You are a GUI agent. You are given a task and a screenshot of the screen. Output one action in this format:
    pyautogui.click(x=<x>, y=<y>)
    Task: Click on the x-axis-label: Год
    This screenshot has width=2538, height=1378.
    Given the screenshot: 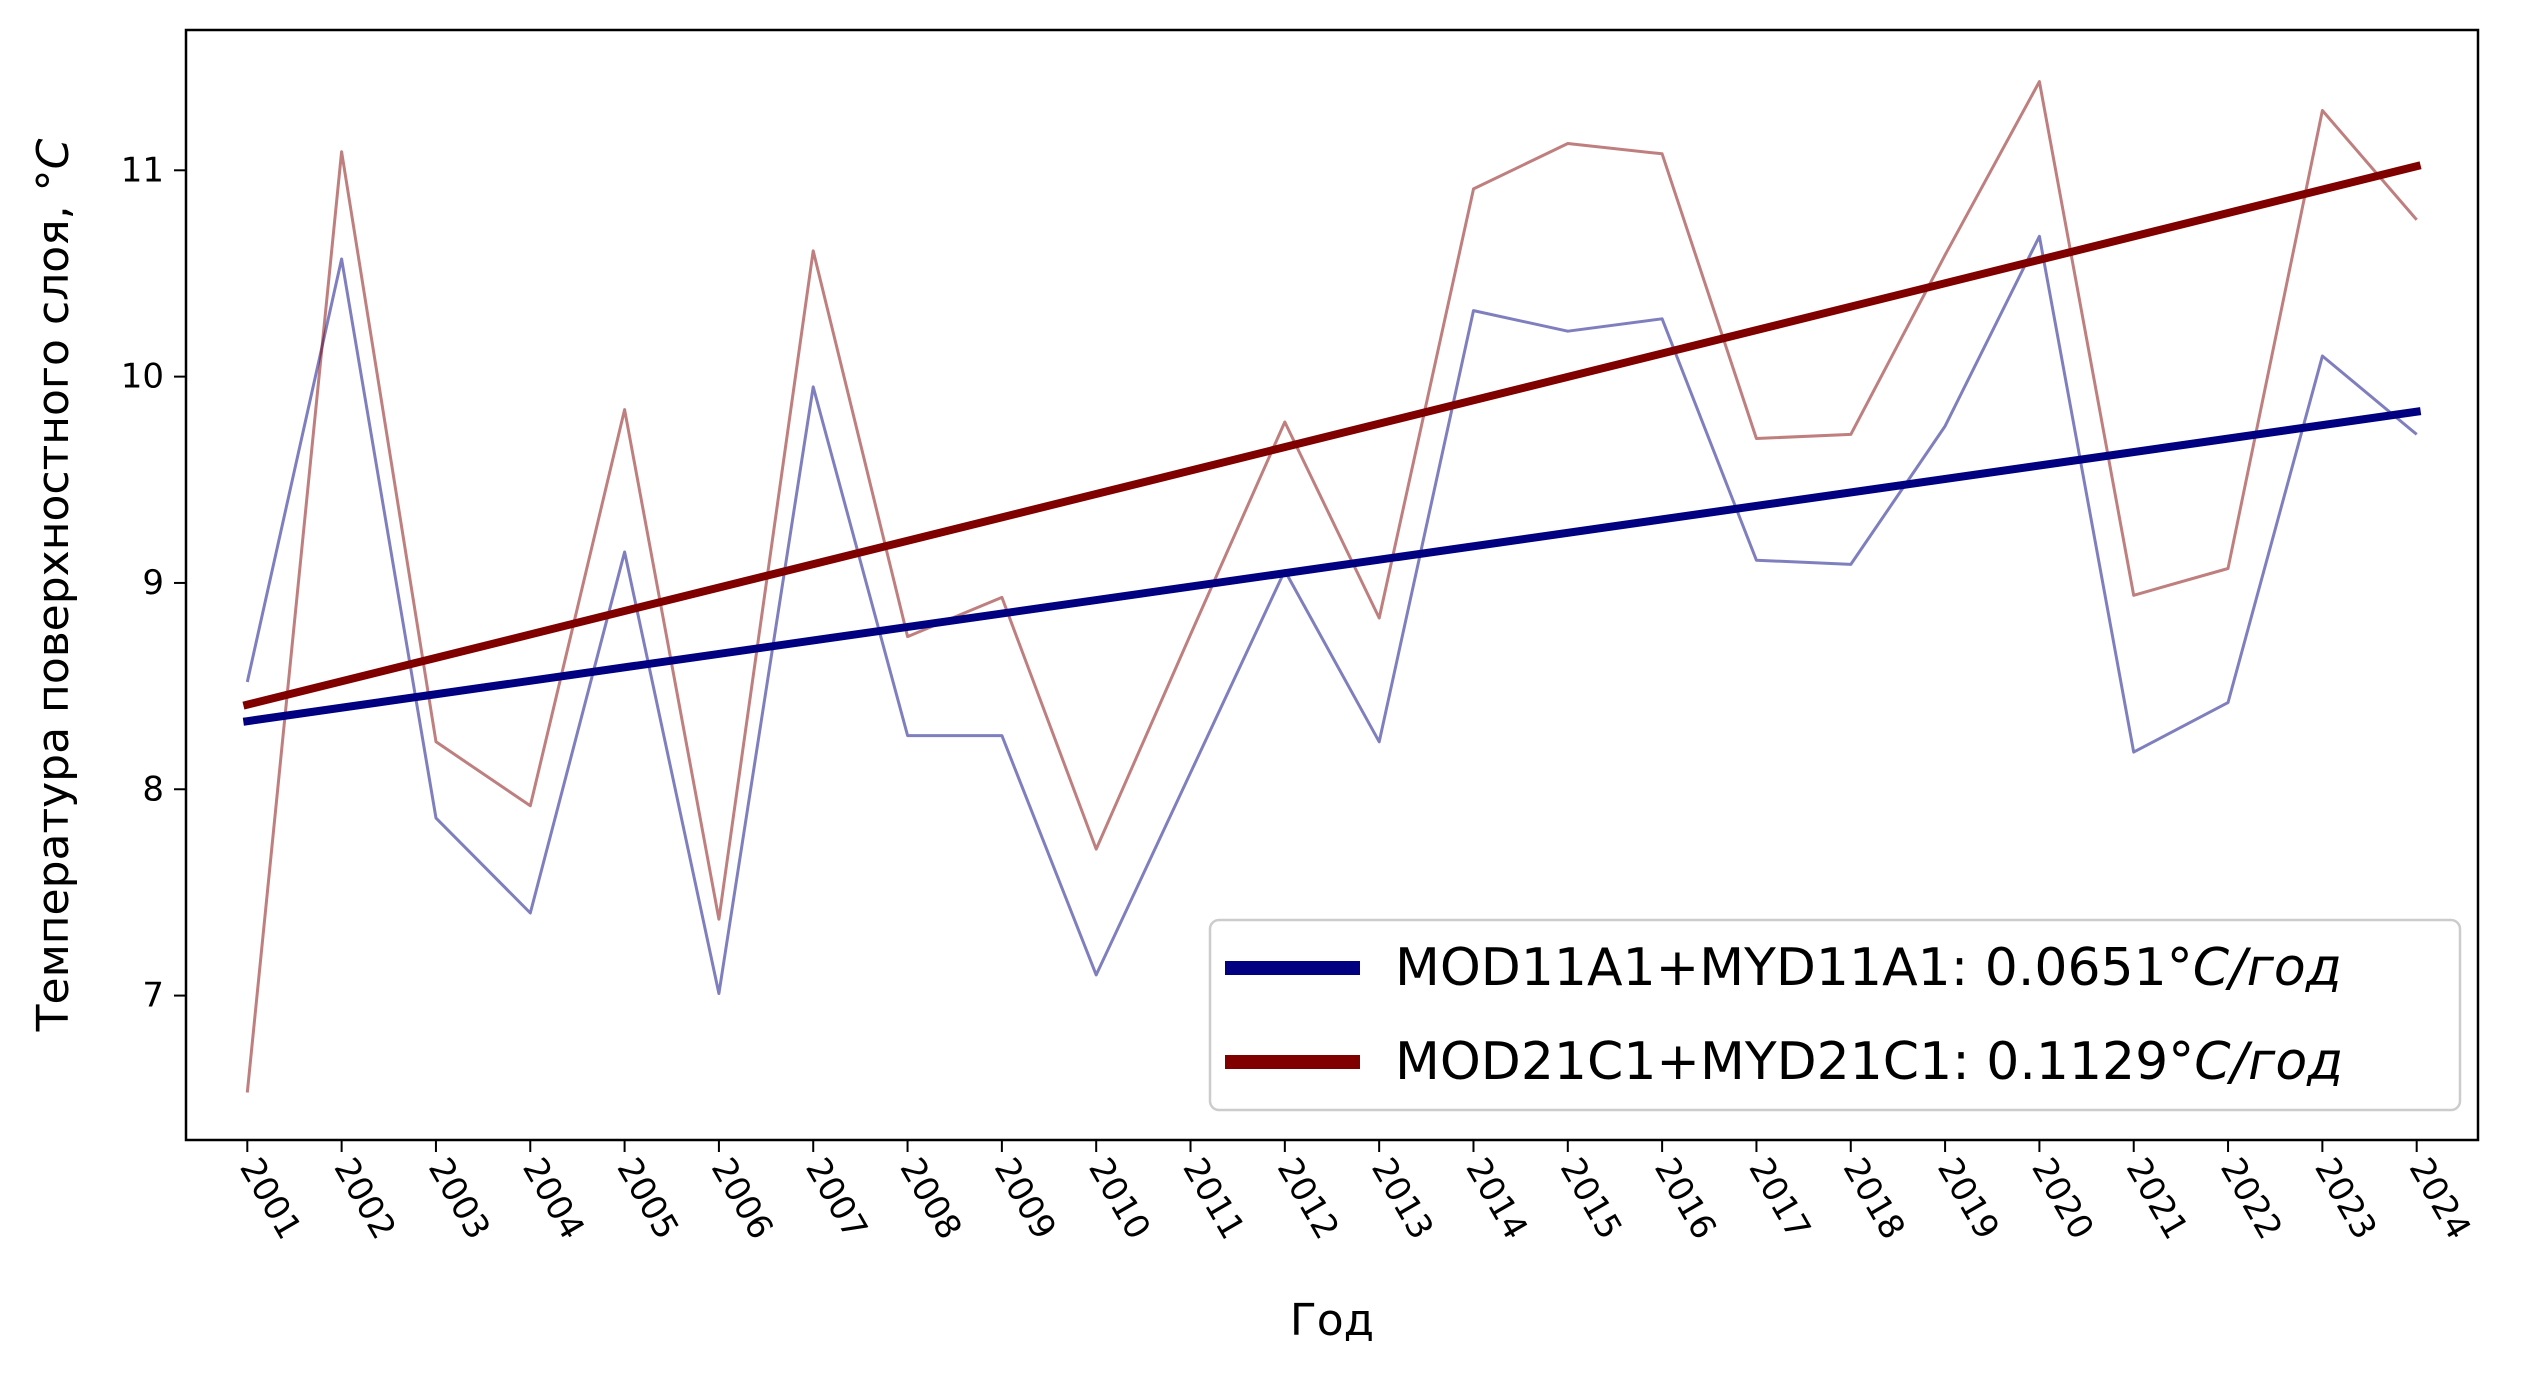 What is the action you would take?
    pyautogui.click(x=1332, y=1320)
    